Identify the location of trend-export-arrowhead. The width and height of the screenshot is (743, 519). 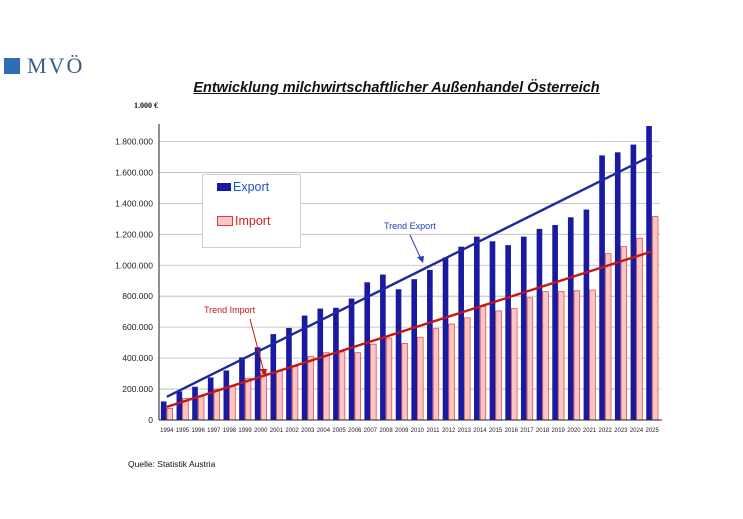
(420, 259).